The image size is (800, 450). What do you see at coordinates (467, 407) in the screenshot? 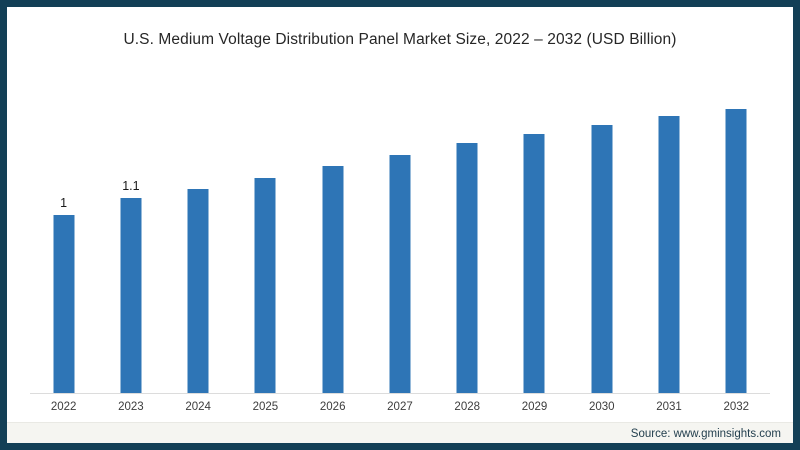
I see `x-axis-label-2028: 2028` at bounding box center [467, 407].